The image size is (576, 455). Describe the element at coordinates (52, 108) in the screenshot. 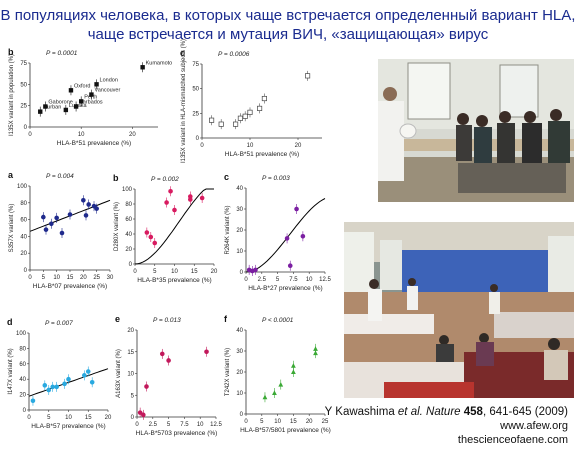

I see `data-point-label: Durban` at that location.